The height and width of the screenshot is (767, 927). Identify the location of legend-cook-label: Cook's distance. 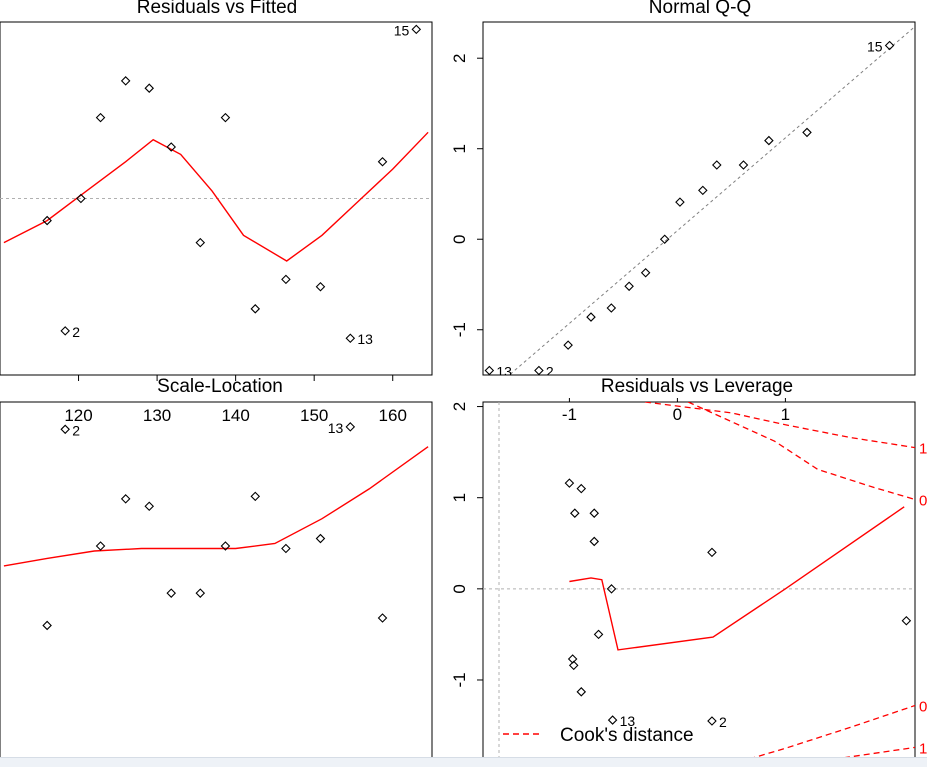
(627, 735).